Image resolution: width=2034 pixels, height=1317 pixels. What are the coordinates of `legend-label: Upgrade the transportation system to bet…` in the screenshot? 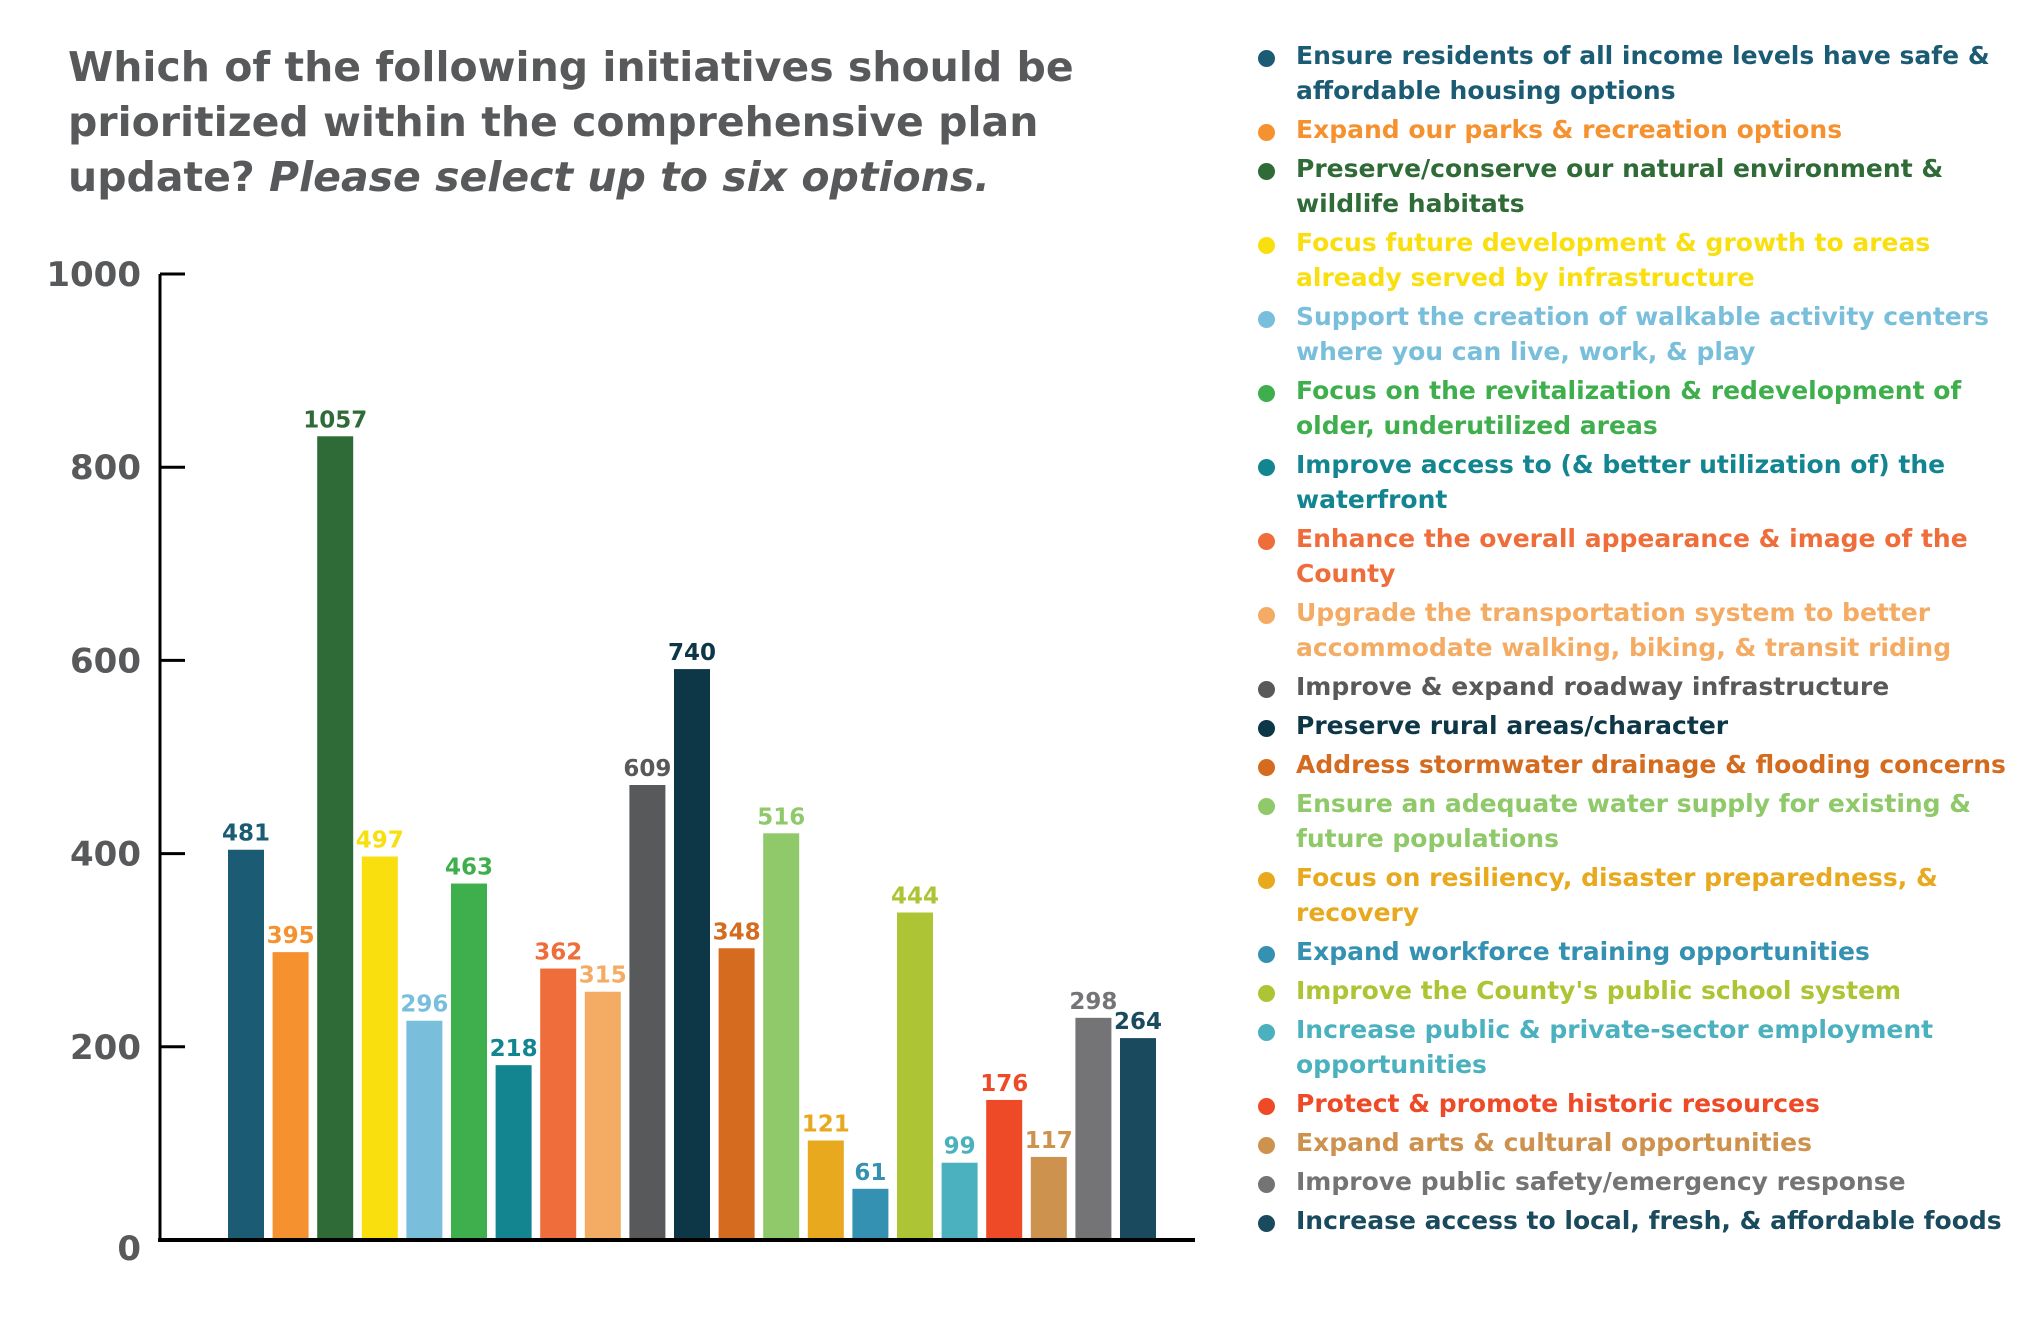 It's located at (1624, 630).